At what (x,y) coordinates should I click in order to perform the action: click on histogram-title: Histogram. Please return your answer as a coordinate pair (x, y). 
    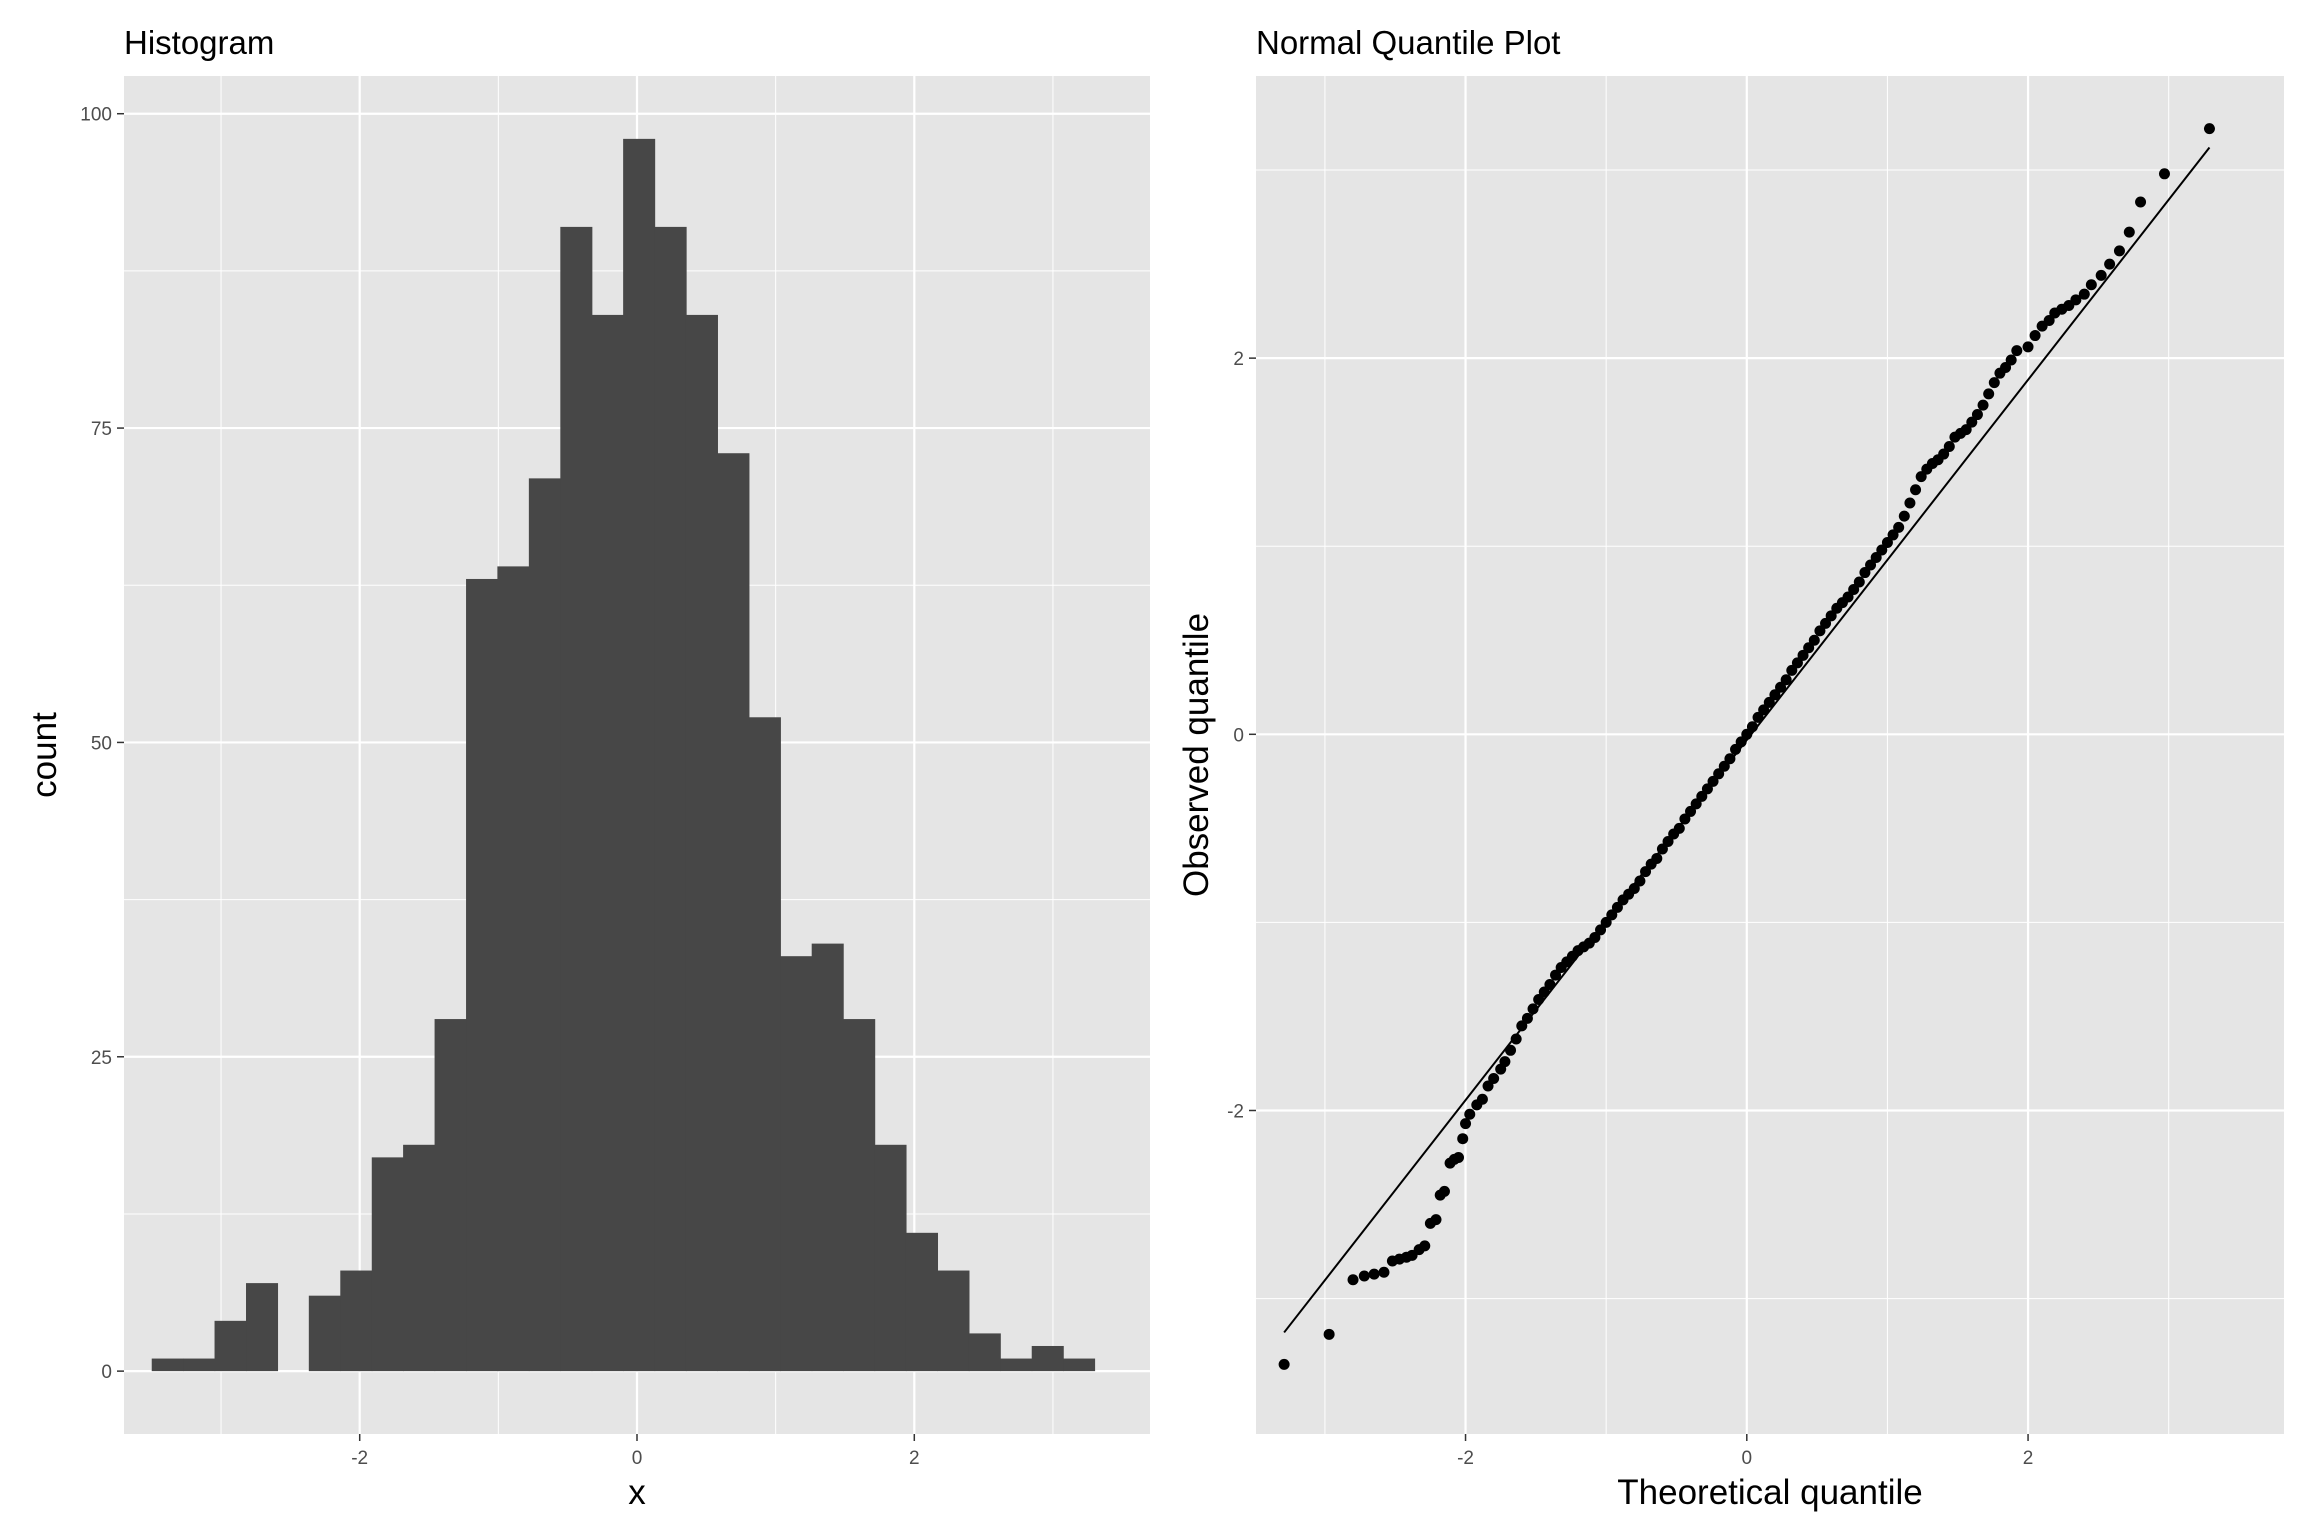
    Looking at the image, I should click on (199, 42).